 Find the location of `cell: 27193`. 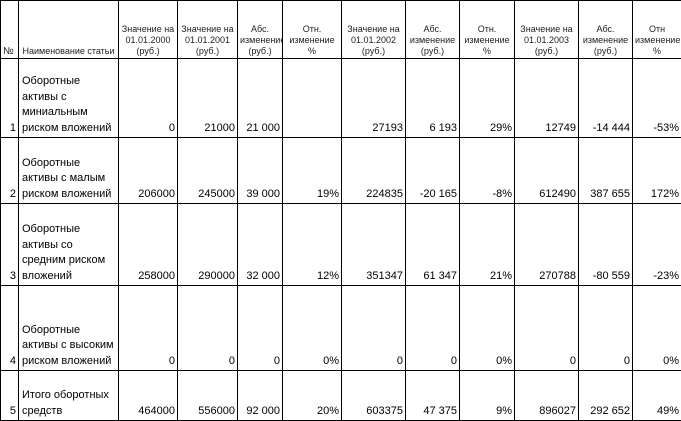

cell: 27193 is located at coordinates (374, 98).